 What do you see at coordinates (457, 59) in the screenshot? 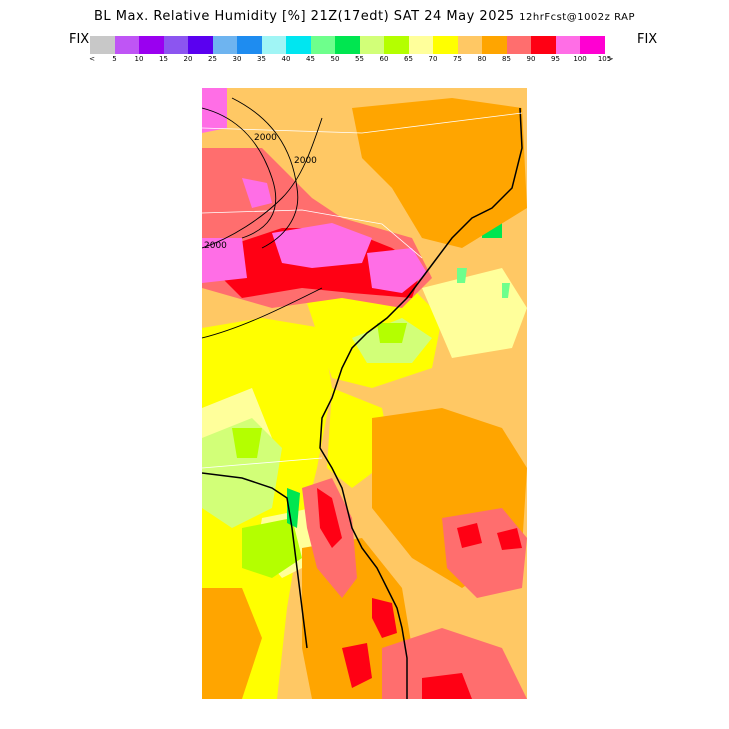
I see `legend-tick-label: 75` at bounding box center [457, 59].